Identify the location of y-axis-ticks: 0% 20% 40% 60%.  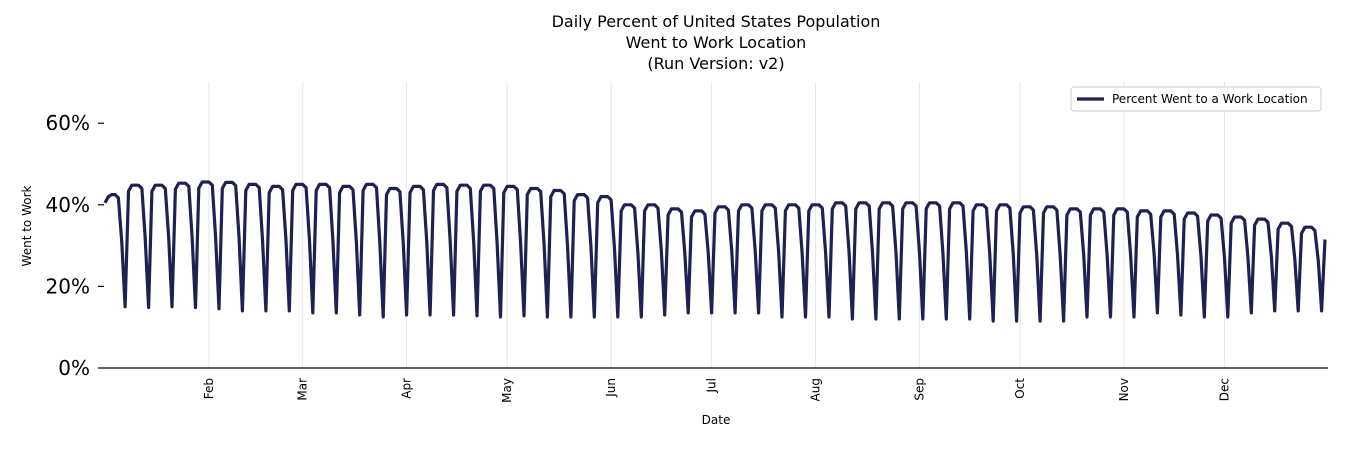
(75, 245).